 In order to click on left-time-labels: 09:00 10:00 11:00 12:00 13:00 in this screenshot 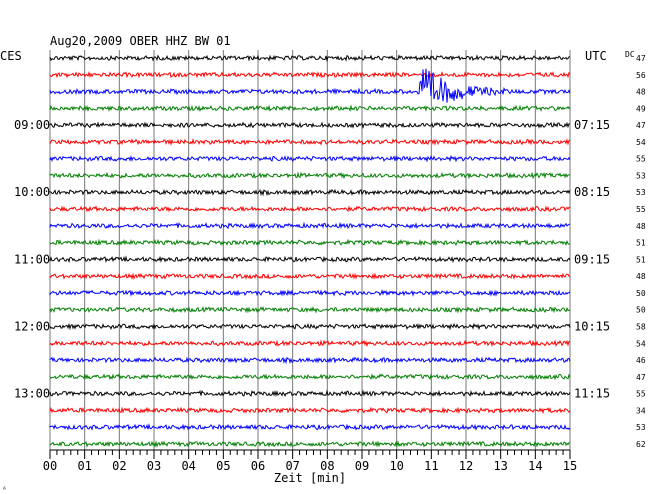, I will do `click(32, 259)`.